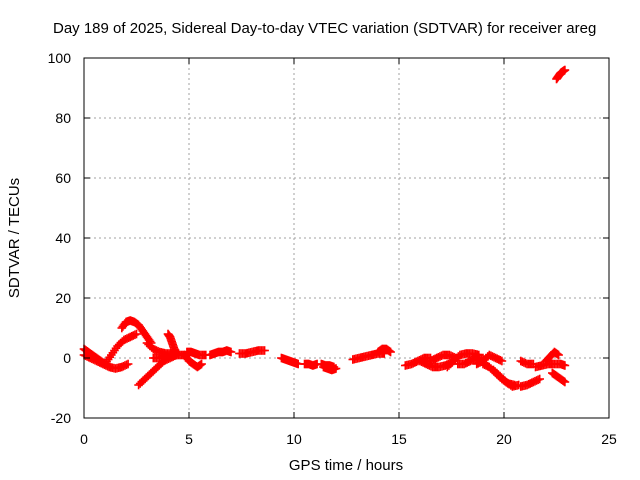 This screenshot has width=640, height=480. What do you see at coordinates (84, 439) in the screenshot?
I see `x-tick-label: 0` at bounding box center [84, 439].